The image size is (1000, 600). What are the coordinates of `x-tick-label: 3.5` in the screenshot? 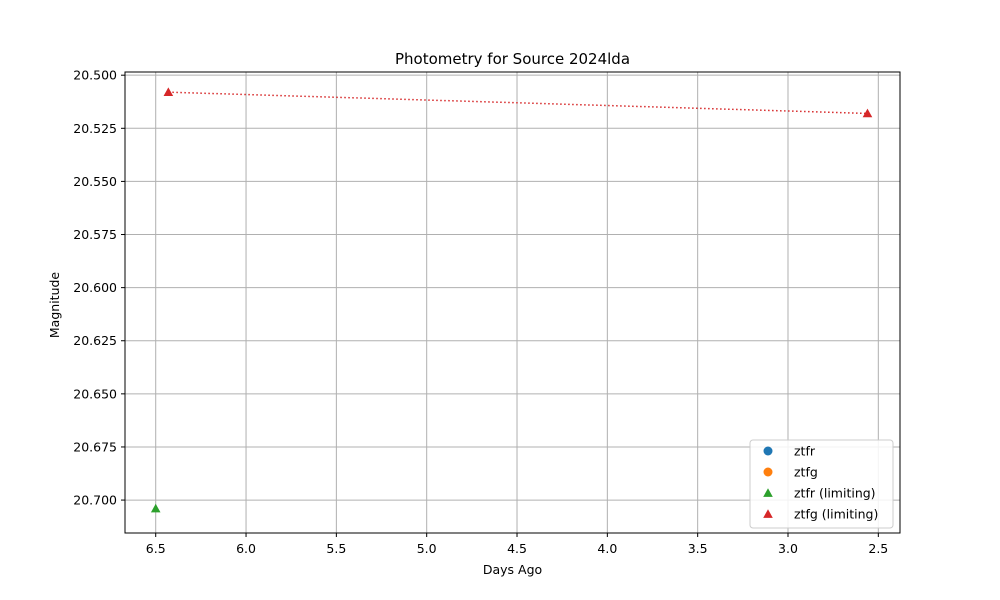 It's located at (698, 548).